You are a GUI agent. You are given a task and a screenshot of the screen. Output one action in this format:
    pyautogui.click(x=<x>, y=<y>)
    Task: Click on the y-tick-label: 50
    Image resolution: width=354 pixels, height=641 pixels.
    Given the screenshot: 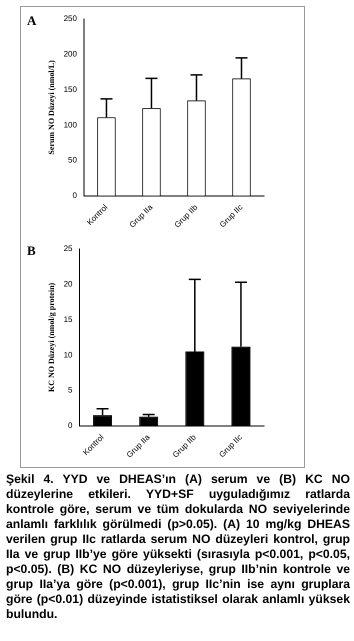 What is the action you would take?
    pyautogui.click(x=73, y=160)
    